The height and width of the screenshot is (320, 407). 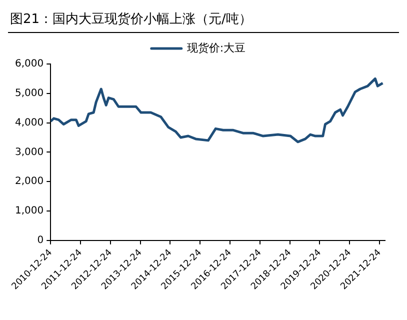 What do you see at coordinates (29, 152) in the screenshot?
I see `y-tick-label: 3,000` at bounding box center [29, 152].